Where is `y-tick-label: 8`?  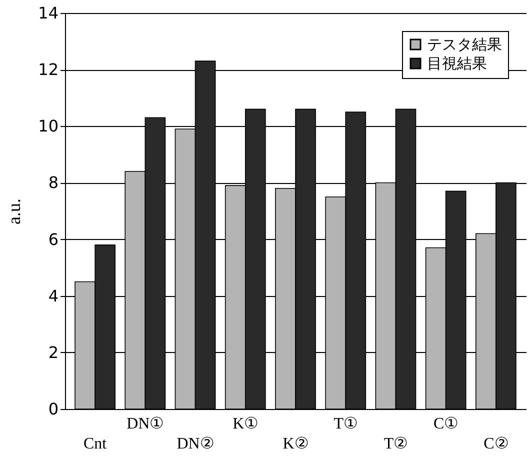
y-tick-label: 8 is located at coordinates (53, 182).